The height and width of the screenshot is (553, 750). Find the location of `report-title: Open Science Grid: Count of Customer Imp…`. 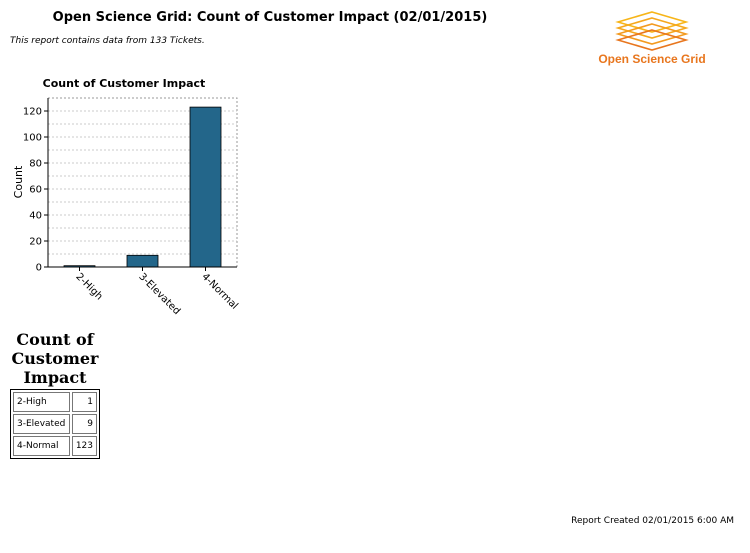

report-title: Open Science Grid: Count of Customer Imp… is located at coordinates (270, 17).